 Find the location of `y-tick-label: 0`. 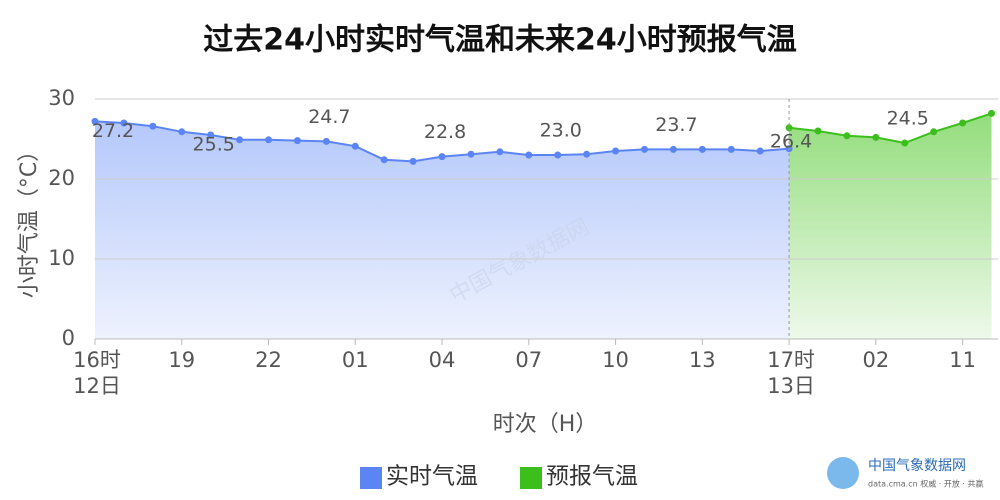

y-tick-label: 0 is located at coordinates (68, 338).